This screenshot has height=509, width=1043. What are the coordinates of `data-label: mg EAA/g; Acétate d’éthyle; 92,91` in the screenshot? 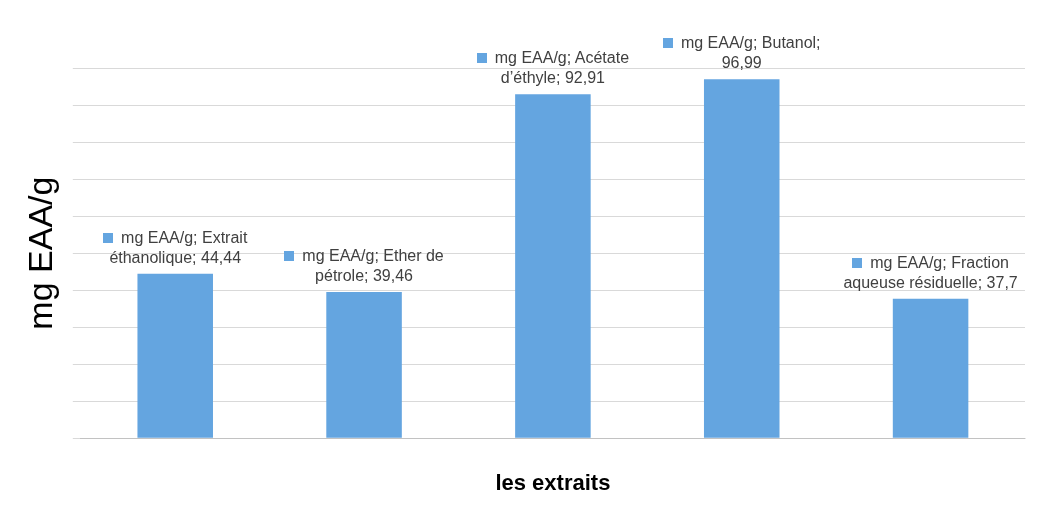 It's located at (562, 68).